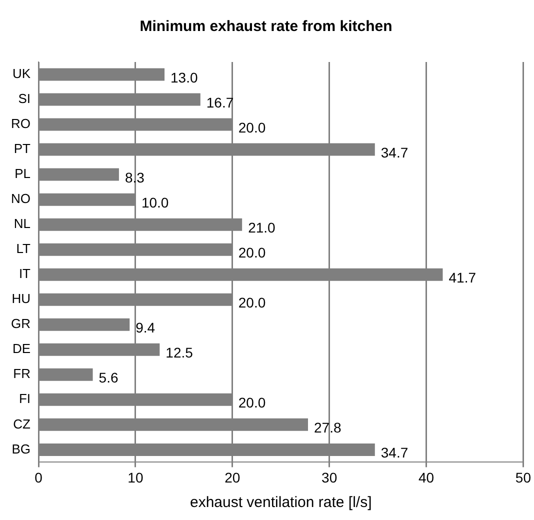 The width and height of the screenshot is (534, 520). What do you see at coordinates (136, 477) in the screenshot?
I see `x-tick-label: 10` at bounding box center [136, 477].